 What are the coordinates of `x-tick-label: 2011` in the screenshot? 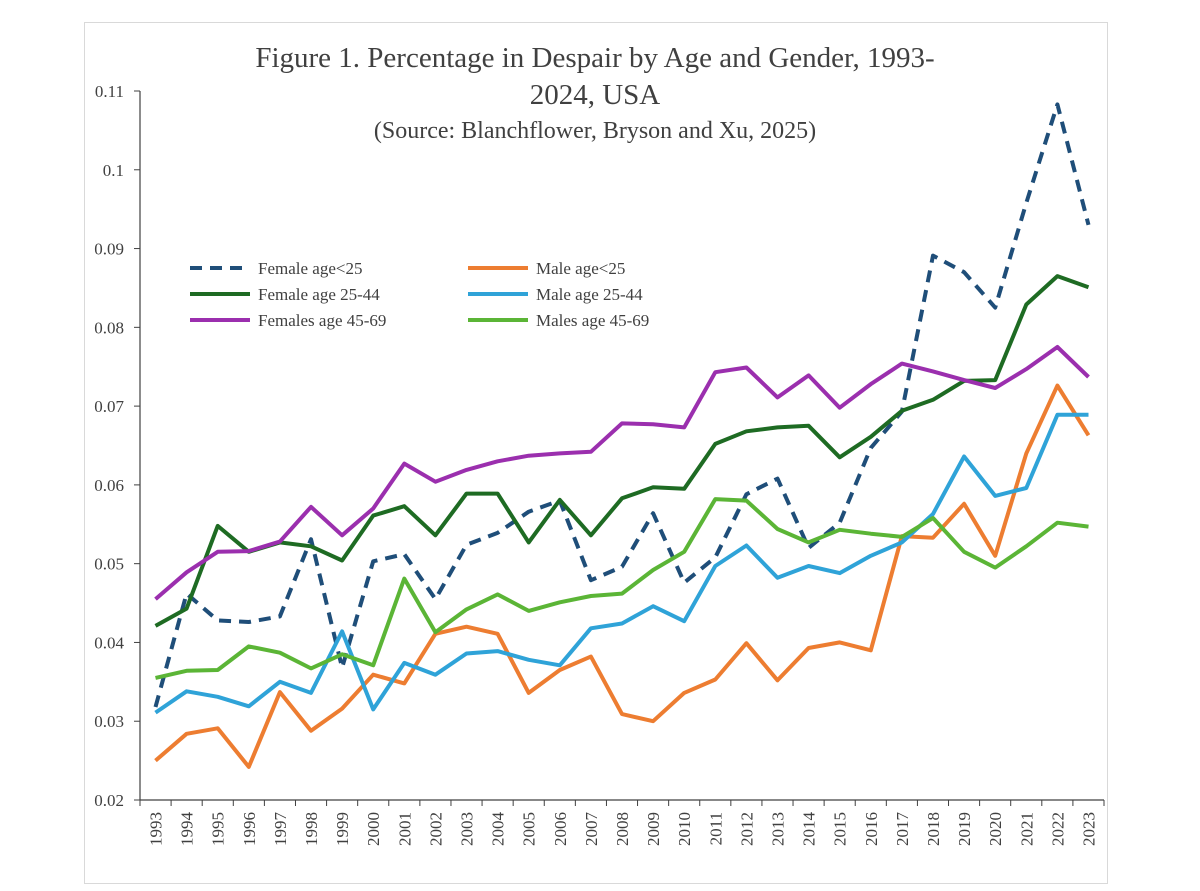 It's located at (715, 828).